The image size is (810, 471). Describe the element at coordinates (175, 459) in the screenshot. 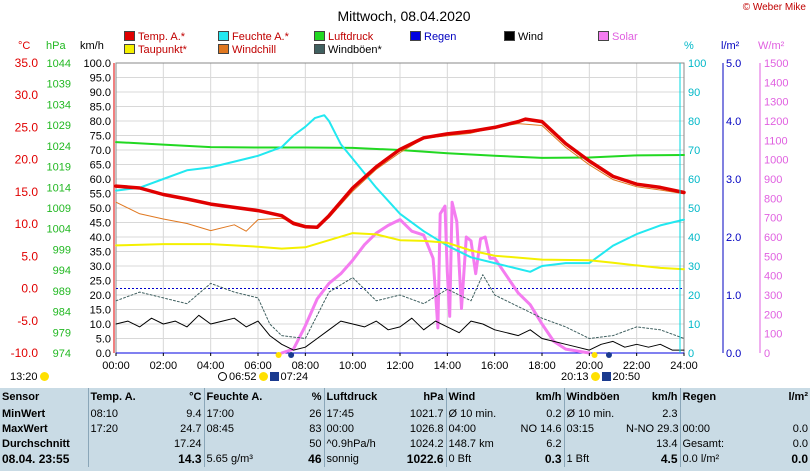

I see `stat-cell: 14.3` at that location.